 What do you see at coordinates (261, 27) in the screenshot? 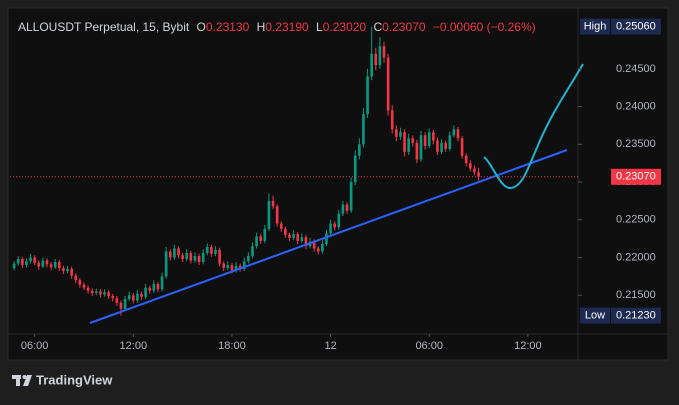
I see `ohlc-label: H` at bounding box center [261, 27].